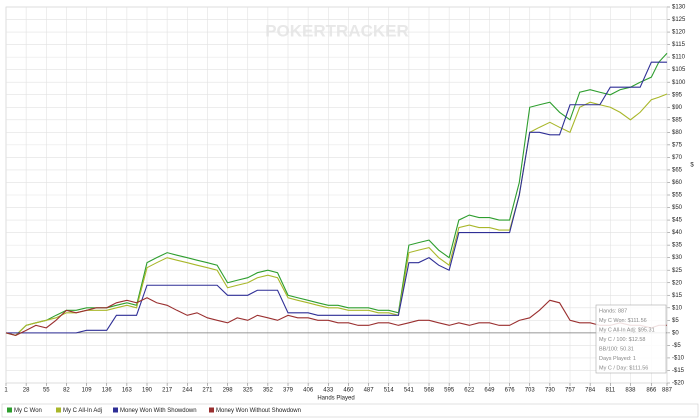  I want to click on y-tick-label: $120, so click(679, 33).